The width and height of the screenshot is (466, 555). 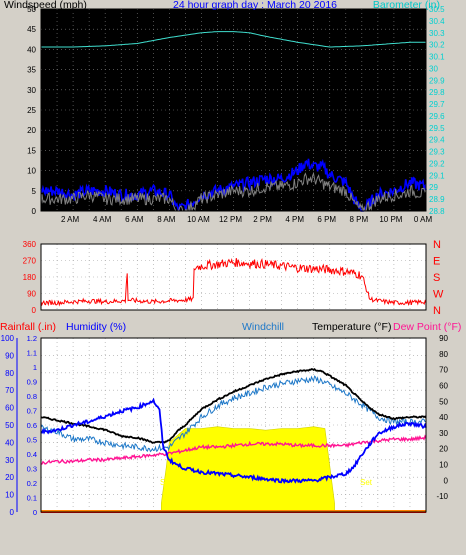 What do you see at coordinates (406, 5) in the screenshot?
I see `wind-ylabel-right: Barometer (in)` at bounding box center [406, 5].